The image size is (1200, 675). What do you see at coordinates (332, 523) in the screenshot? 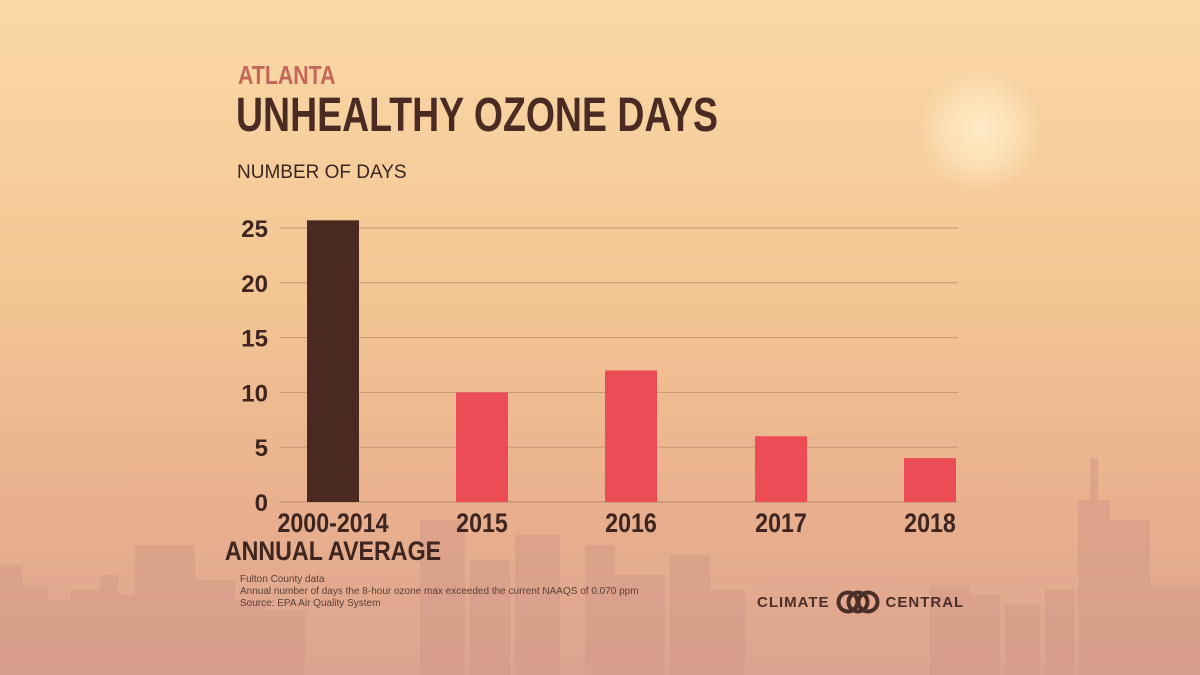
I see `x-tick-label: 2000-2014` at bounding box center [332, 523].